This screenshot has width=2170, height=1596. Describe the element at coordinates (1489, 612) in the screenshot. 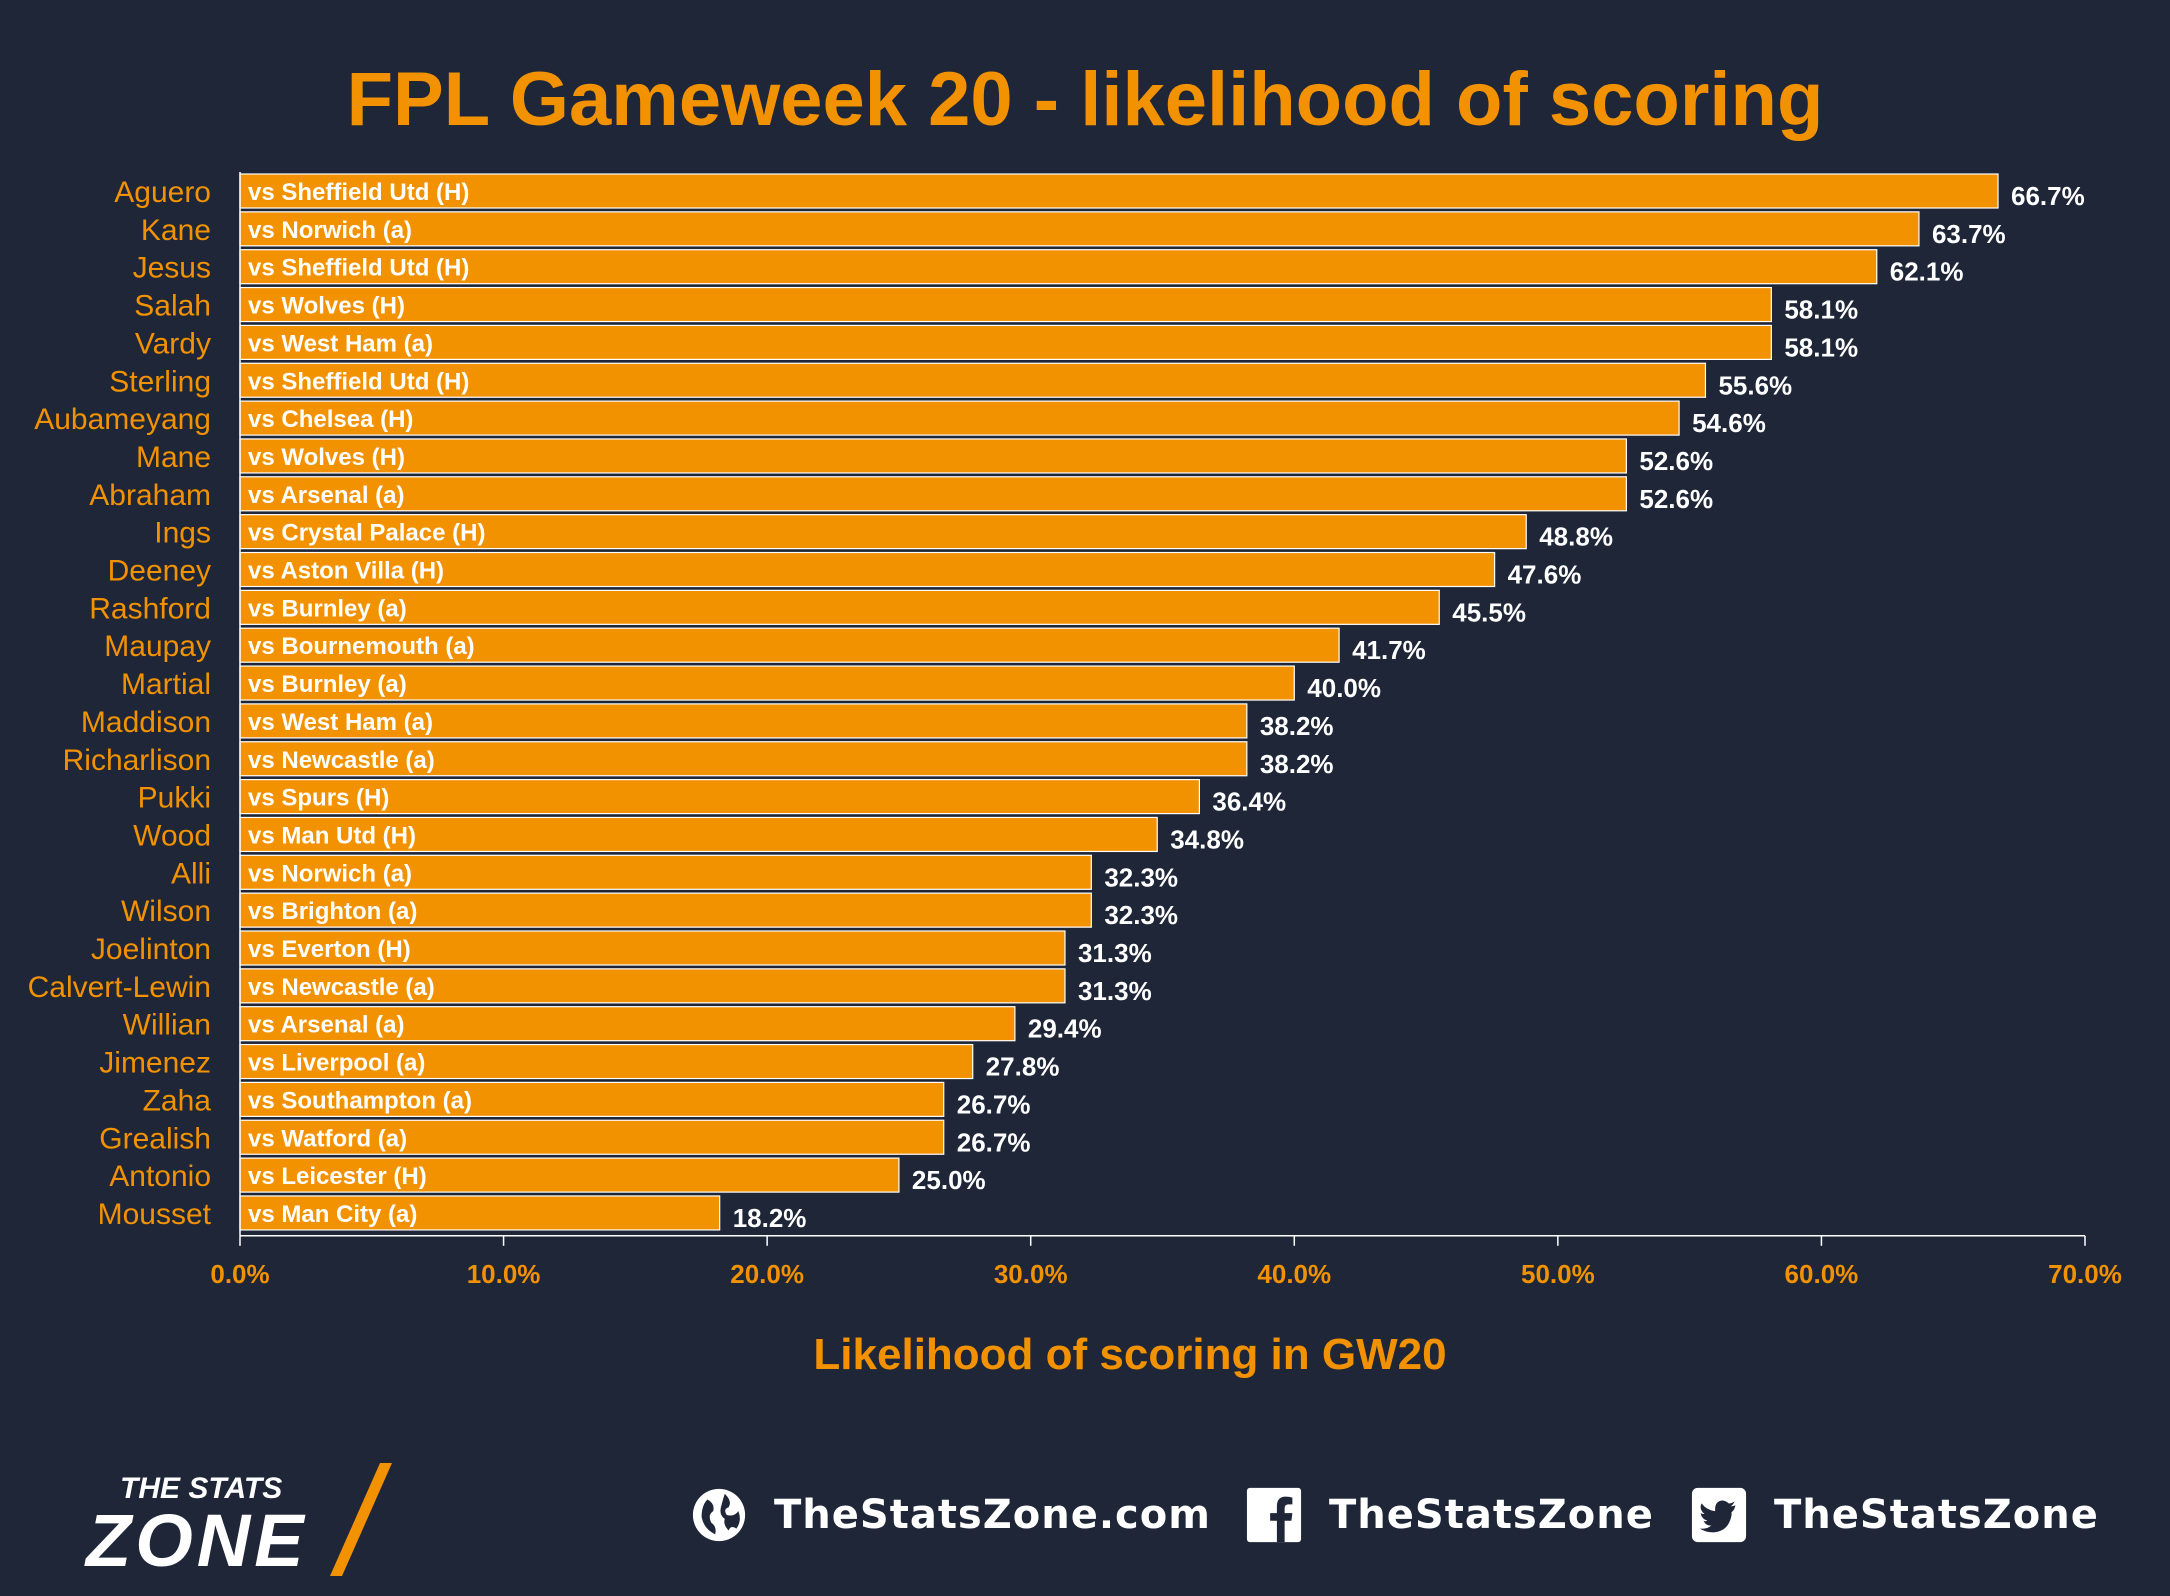

I see `value-label: 45.5%` at that location.